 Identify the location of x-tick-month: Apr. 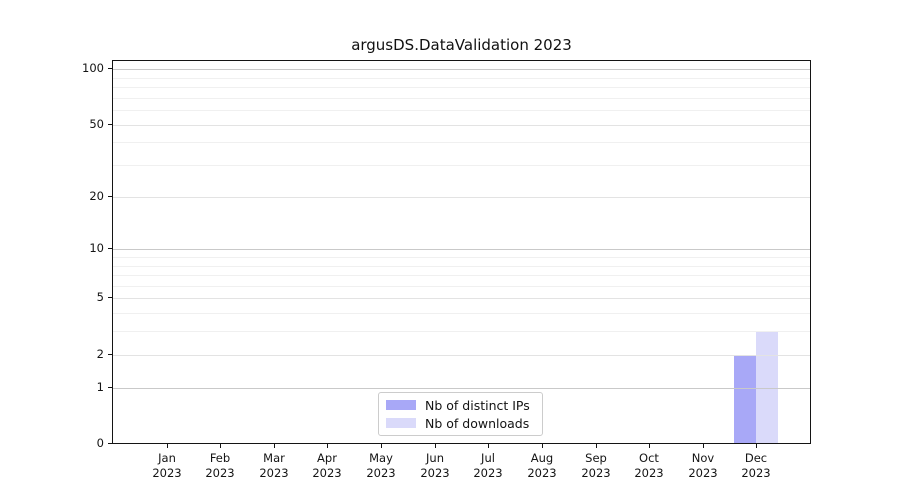
(327, 458).